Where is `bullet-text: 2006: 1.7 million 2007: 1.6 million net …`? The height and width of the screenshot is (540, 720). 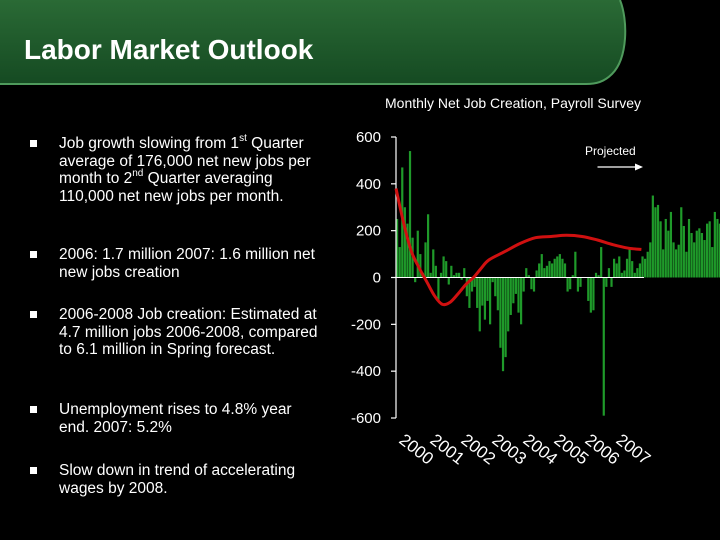 bullet-text: 2006: 1.7 million 2007: 1.6 million net … is located at coordinates (187, 263).